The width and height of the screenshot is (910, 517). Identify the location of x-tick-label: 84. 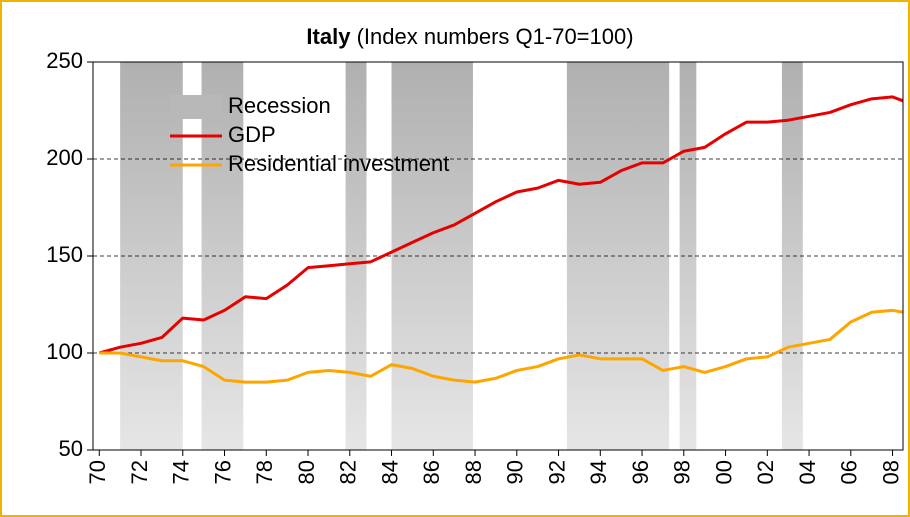
(389, 472).